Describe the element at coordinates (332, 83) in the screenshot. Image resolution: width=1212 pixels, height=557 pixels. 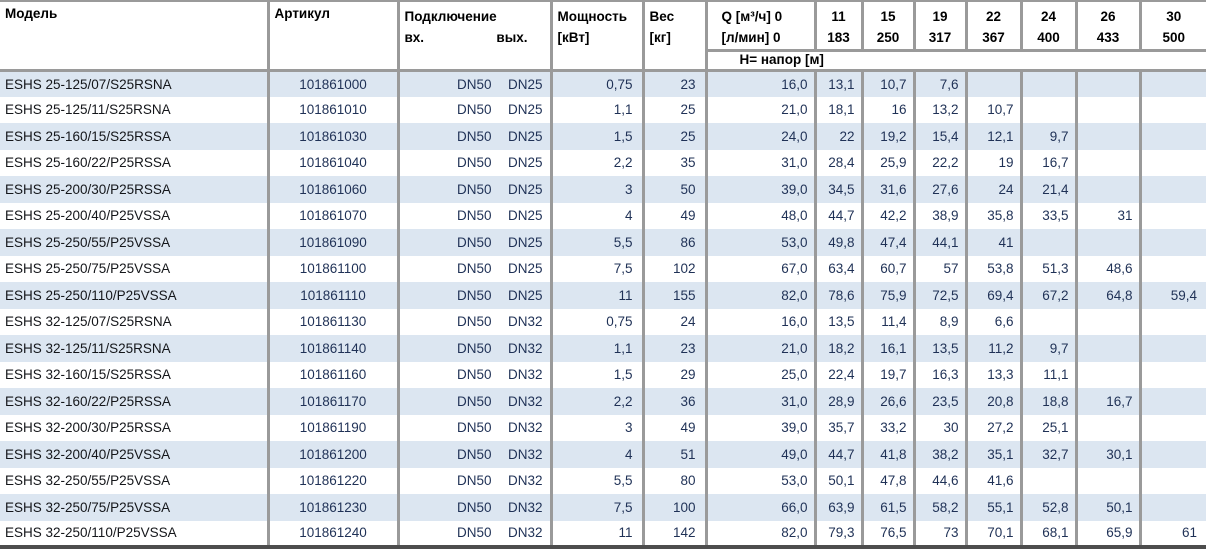
I see `article-cell: 101861000` at that location.